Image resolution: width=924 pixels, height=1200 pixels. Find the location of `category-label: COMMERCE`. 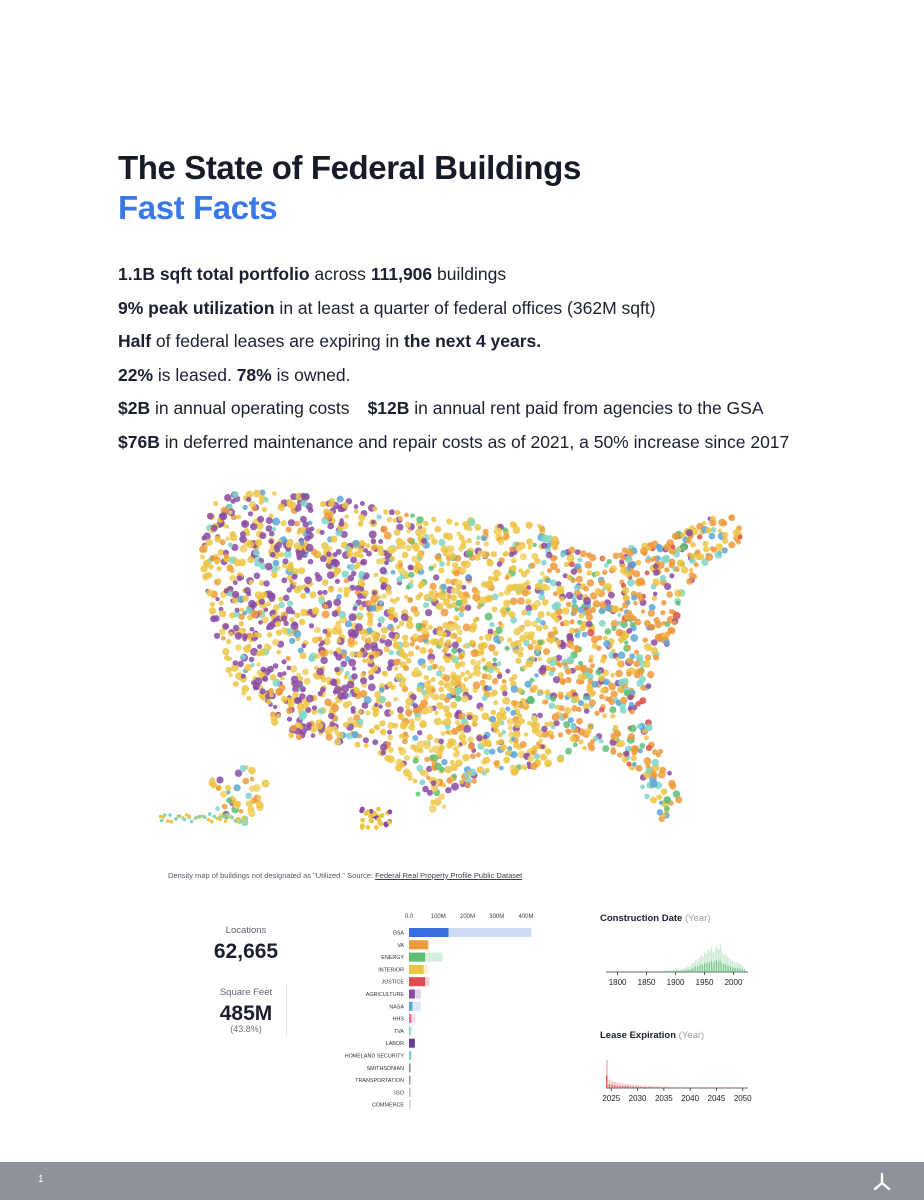

category-label: COMMERCE is located at coordinates (388, 1106).